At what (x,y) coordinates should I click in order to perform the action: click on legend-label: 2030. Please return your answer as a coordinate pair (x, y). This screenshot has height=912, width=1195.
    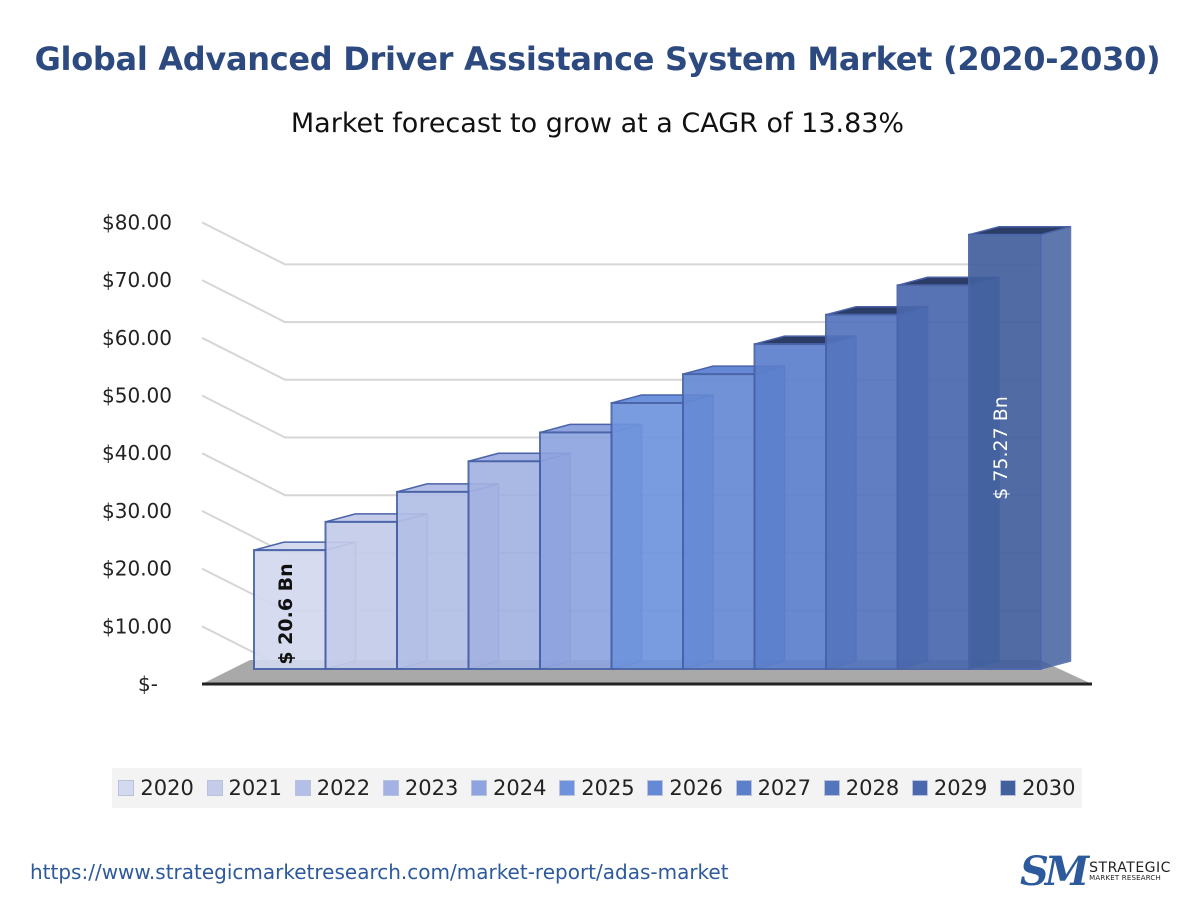
    Looking at the image, I should click on (1049, 788).